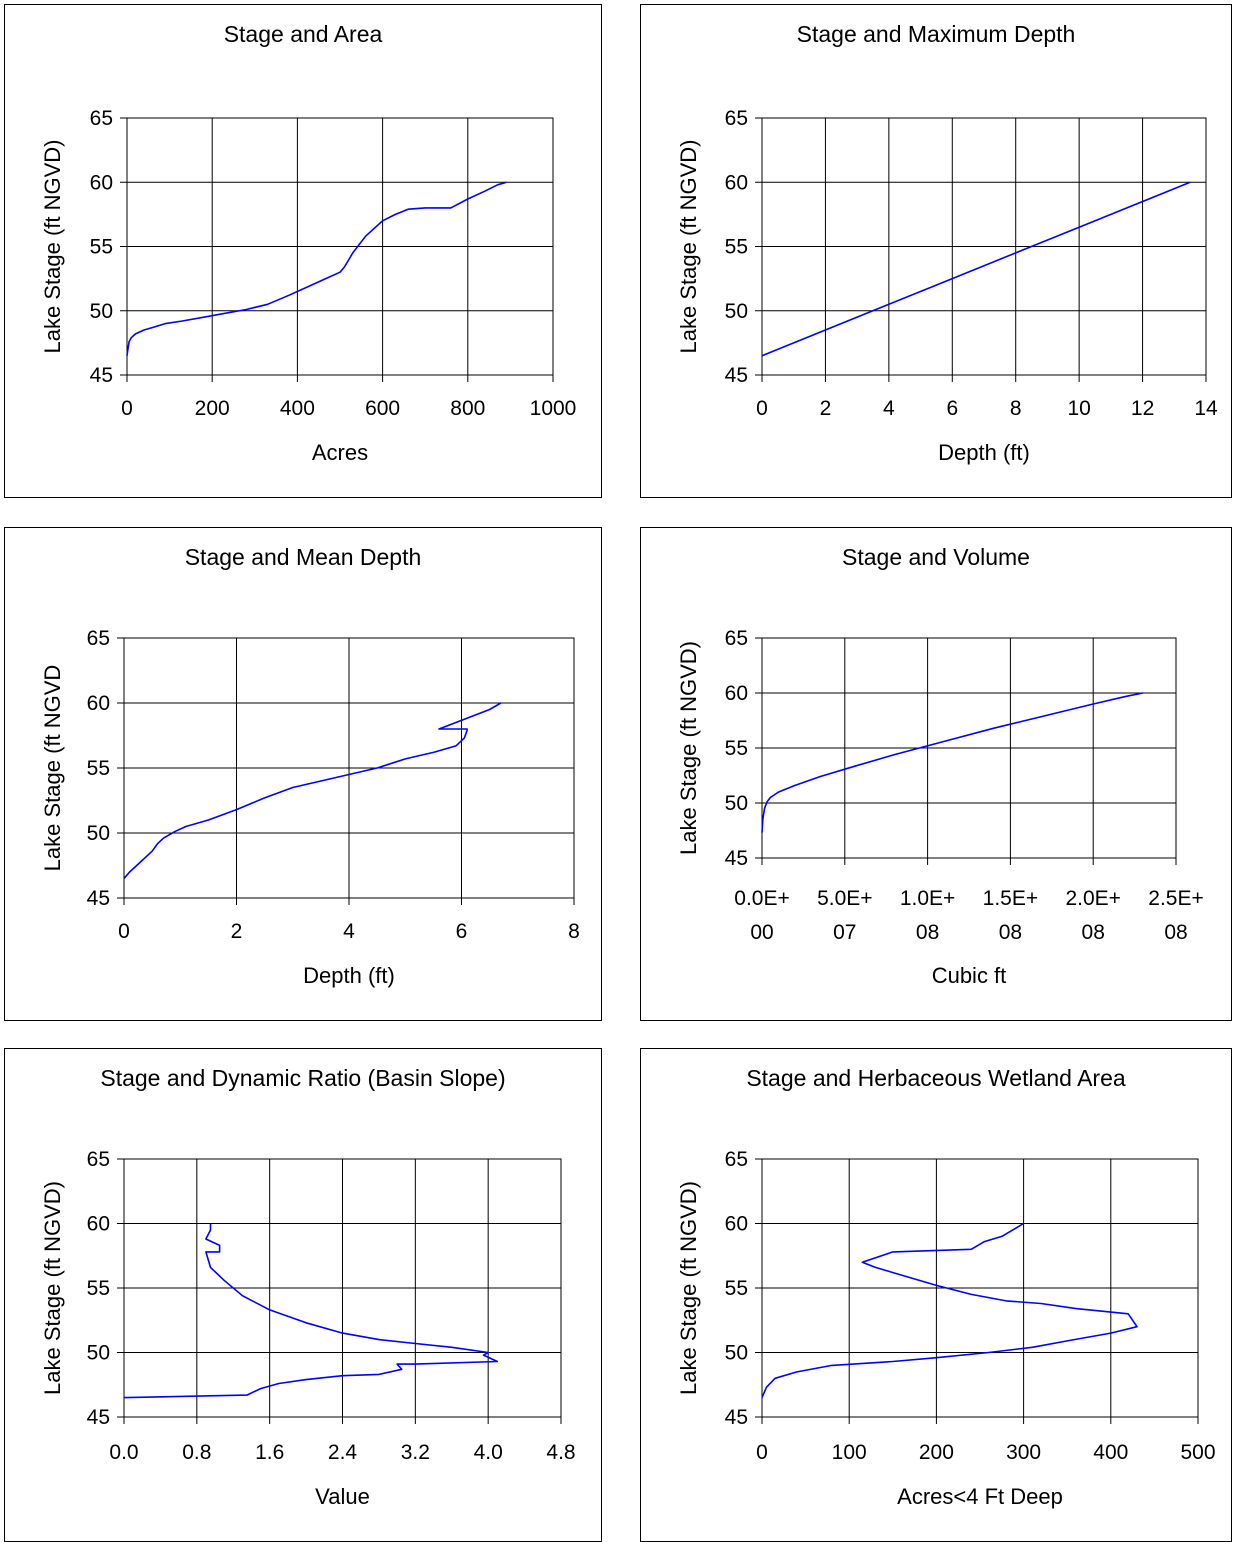 The height and width of the screenshot is (1542, 1234). I want to click on x-tick-label: 2.5E+ 08, so click(1175, 915).